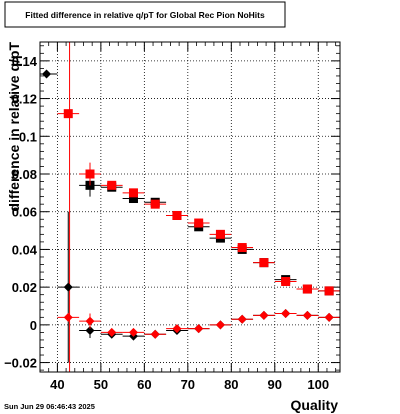 The height and width of the screenshot is (414, 400). What do you see at coordinates (25, 249) in the screenshot?
I see `y-tick-label: 0.04` at bounding box center [25, 249].